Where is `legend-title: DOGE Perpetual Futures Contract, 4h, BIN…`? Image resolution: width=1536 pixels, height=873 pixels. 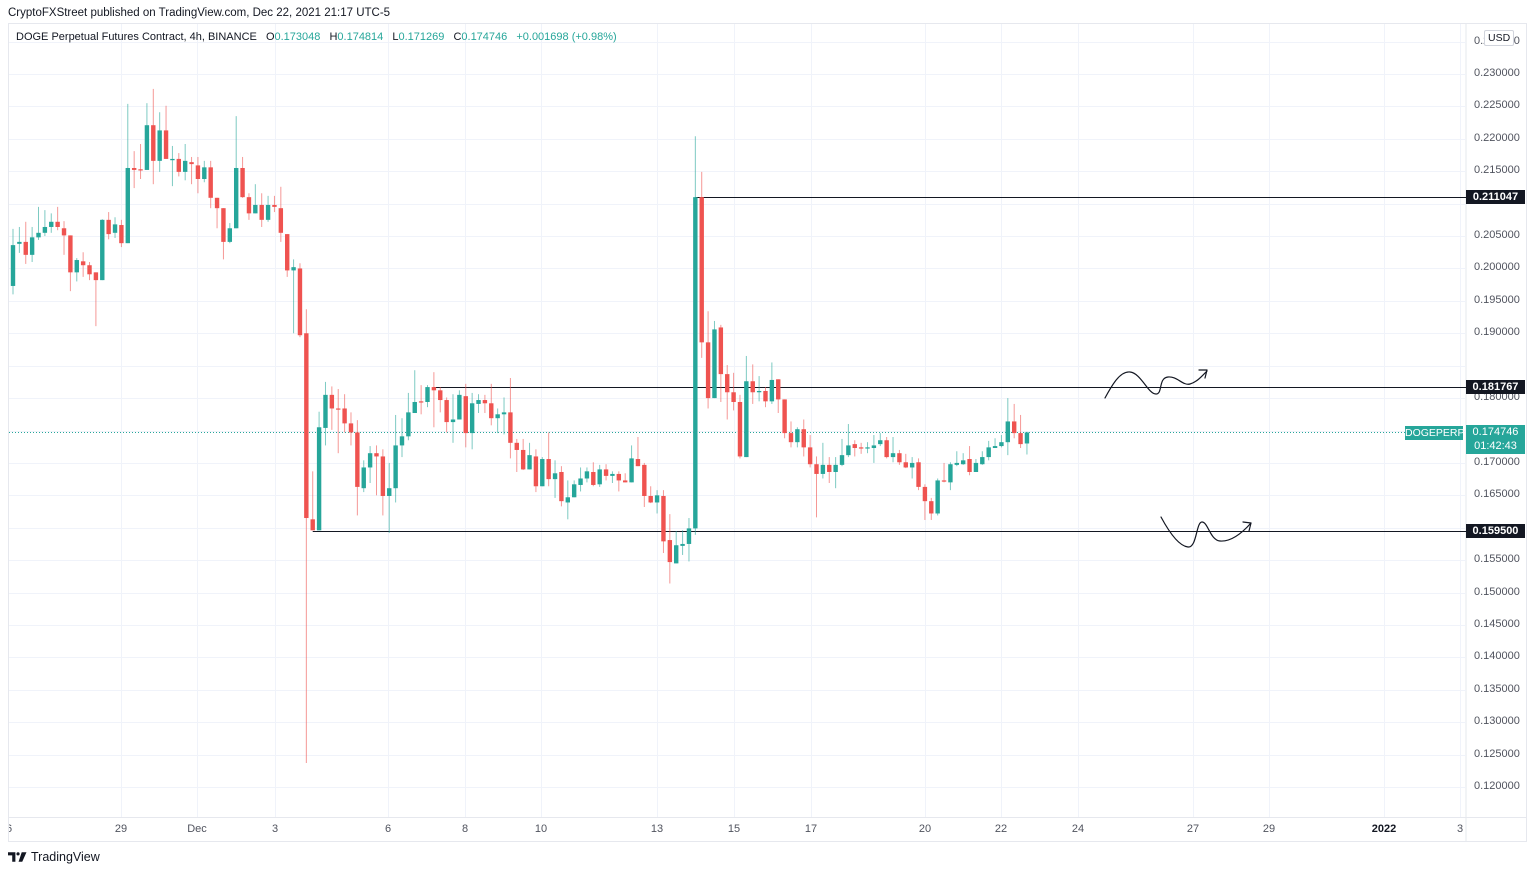 legend-title: DOGE Perpetual Futures Contract, 4h, BIN… is located at coordinates (136, 37).